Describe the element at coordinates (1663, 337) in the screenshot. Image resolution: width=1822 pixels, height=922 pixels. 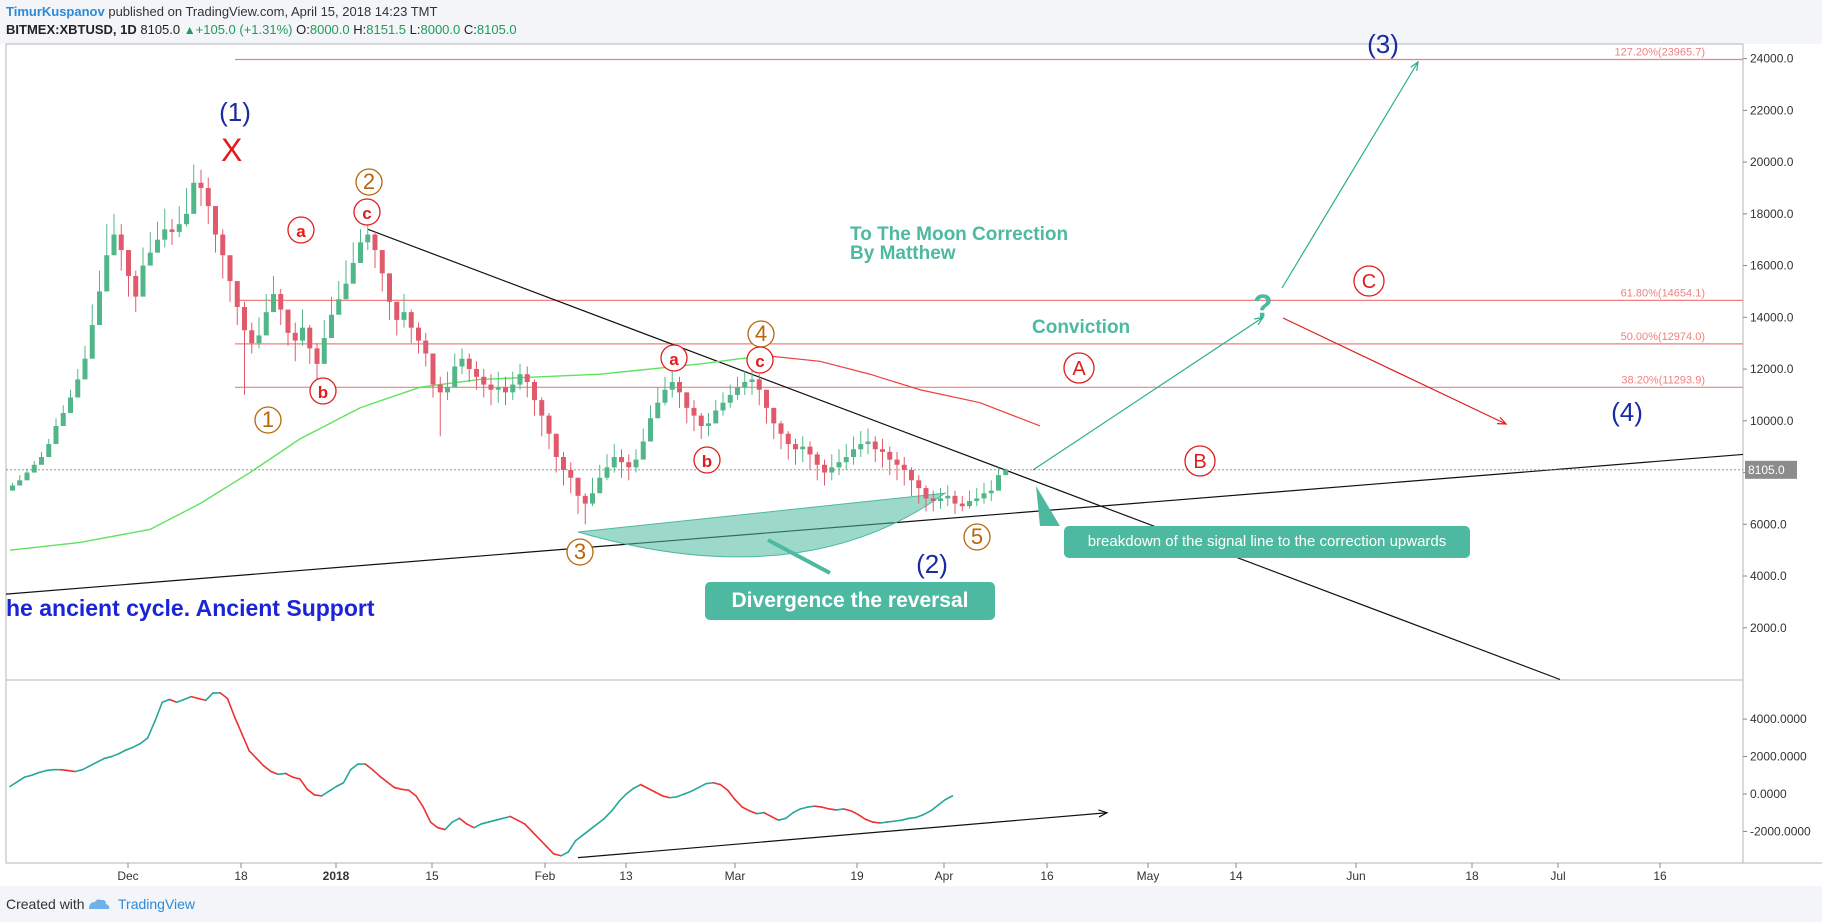
I see `fib-level-label: 50.00%(12974.0)` at that location.